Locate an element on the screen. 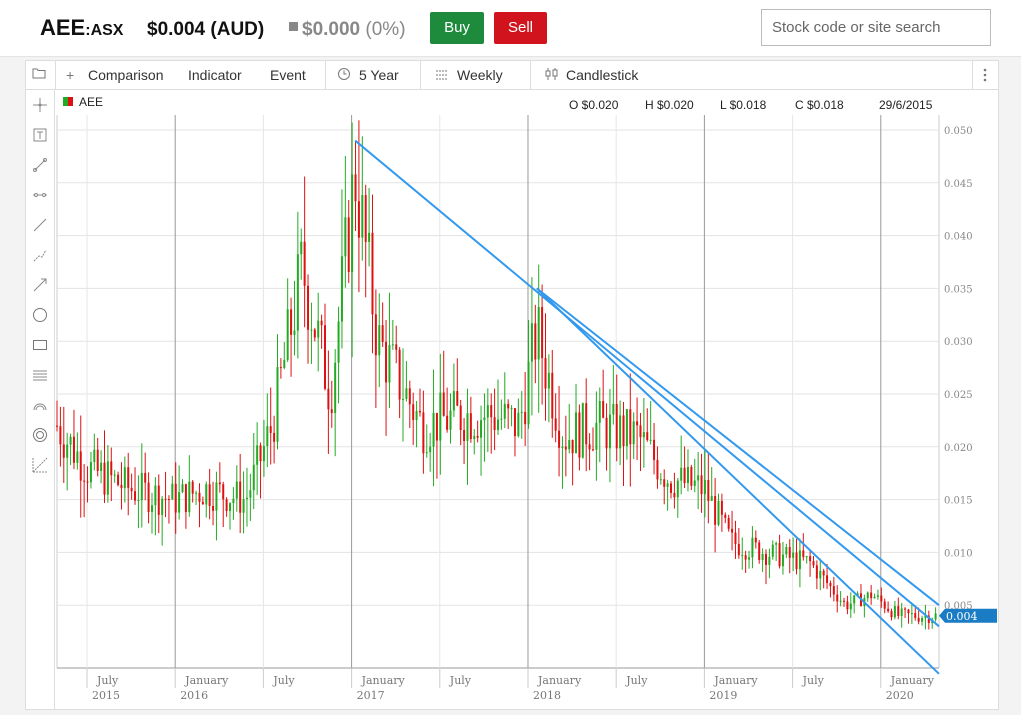 This screenshot has width=1021, height=715. chart-type-selector: Candlestick is located at coordinates (602, 75).